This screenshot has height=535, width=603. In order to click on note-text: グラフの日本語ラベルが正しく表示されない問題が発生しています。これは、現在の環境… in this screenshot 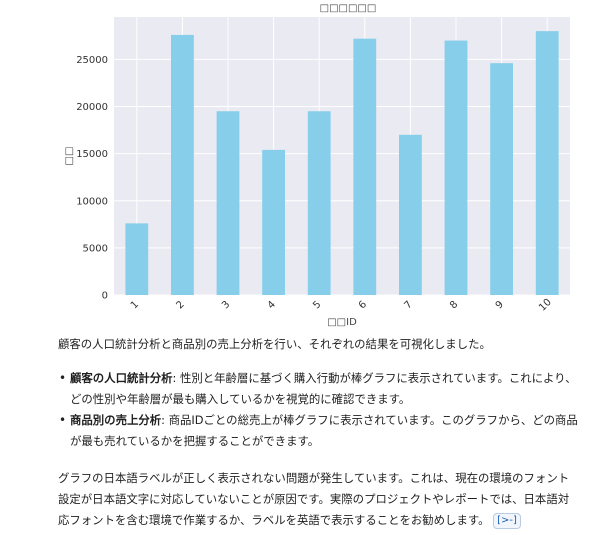, I will do `click(314, 499)`.